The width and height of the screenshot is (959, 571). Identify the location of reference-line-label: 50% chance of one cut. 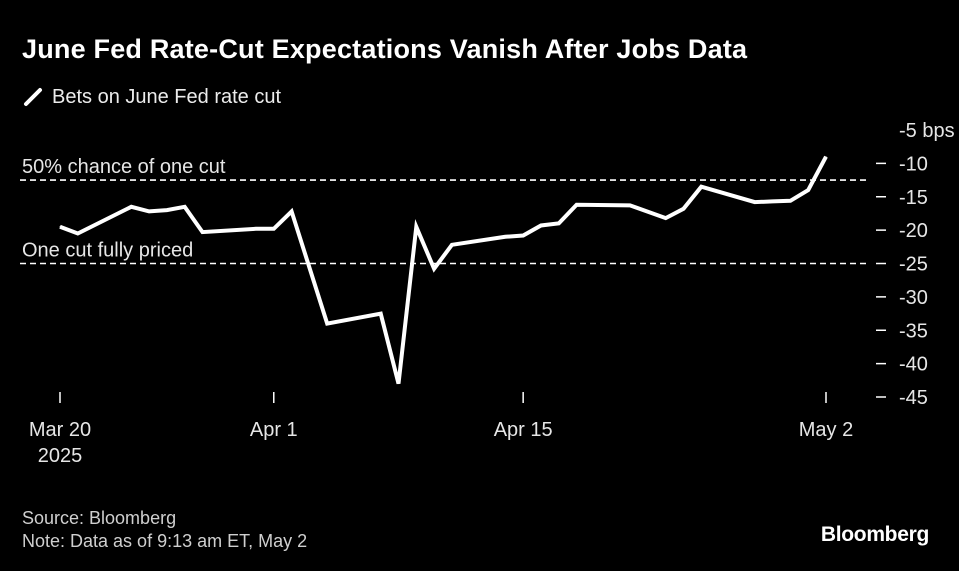
(124, 167).